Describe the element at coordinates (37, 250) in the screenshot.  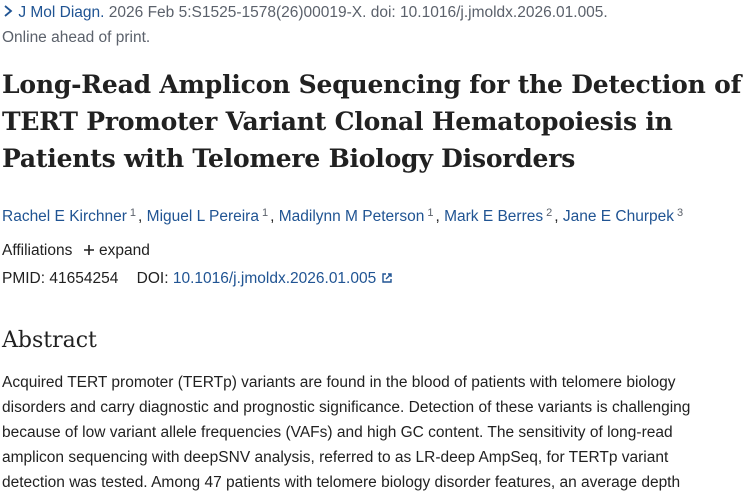
I see `affiliations-label: Affiliations` at that location.